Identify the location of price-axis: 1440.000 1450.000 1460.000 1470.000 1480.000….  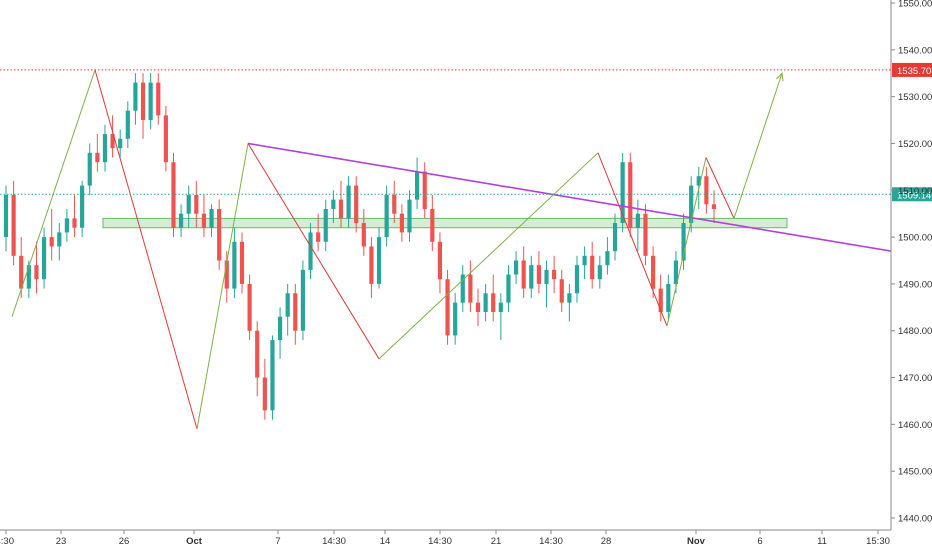
(911, 265).